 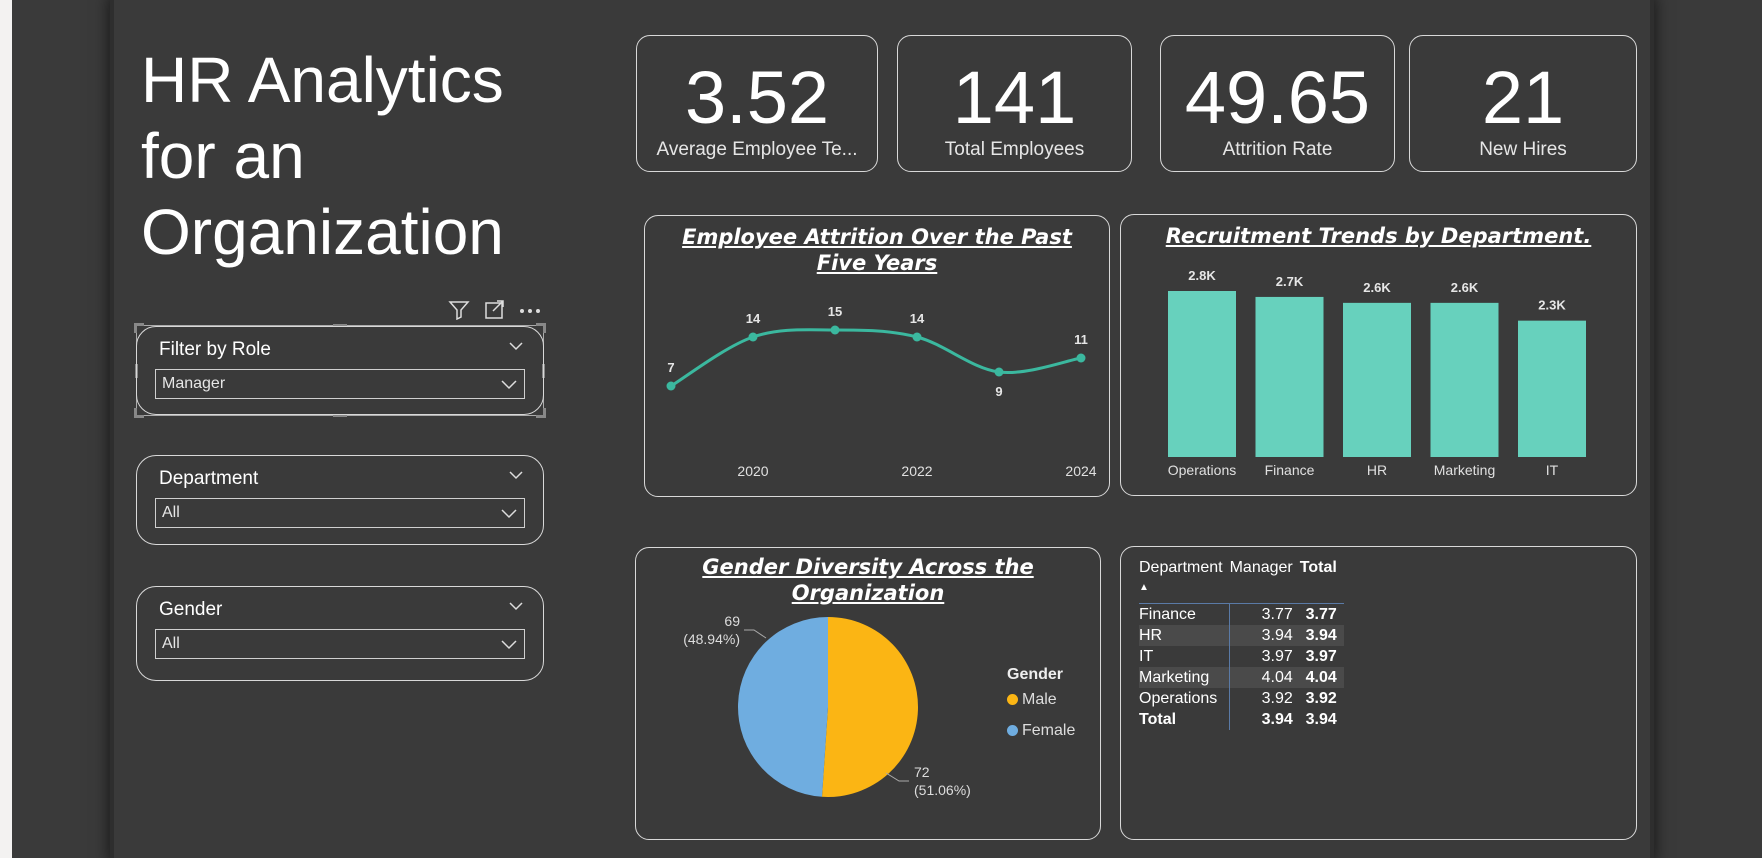 I want to click on attrition-line-chart: 7 14 15 14 9 11 2020 2022 2024, so click(x=881, y=391).